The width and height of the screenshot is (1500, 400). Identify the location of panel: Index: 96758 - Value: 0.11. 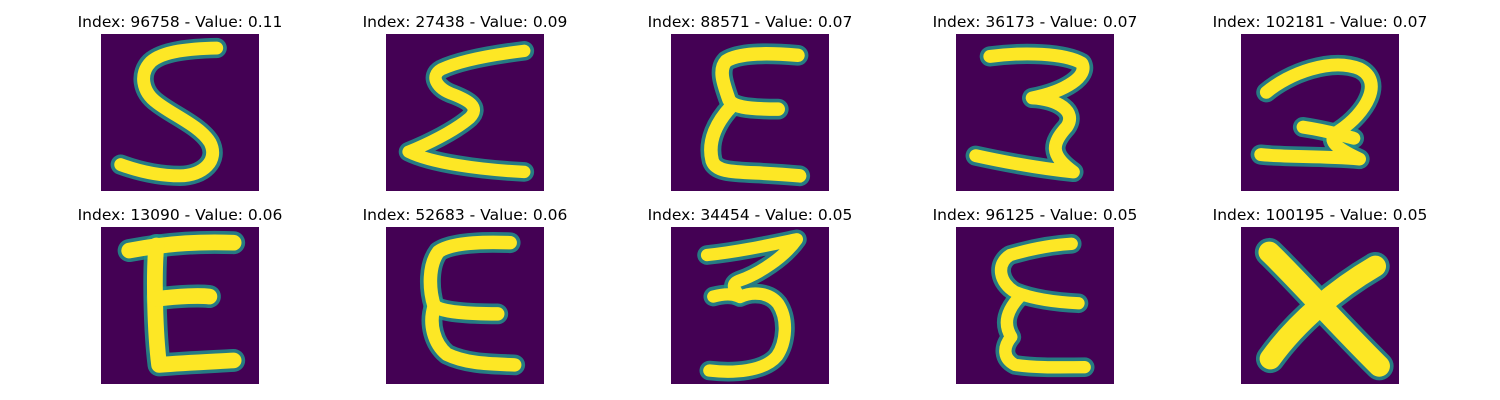
(180, 107).